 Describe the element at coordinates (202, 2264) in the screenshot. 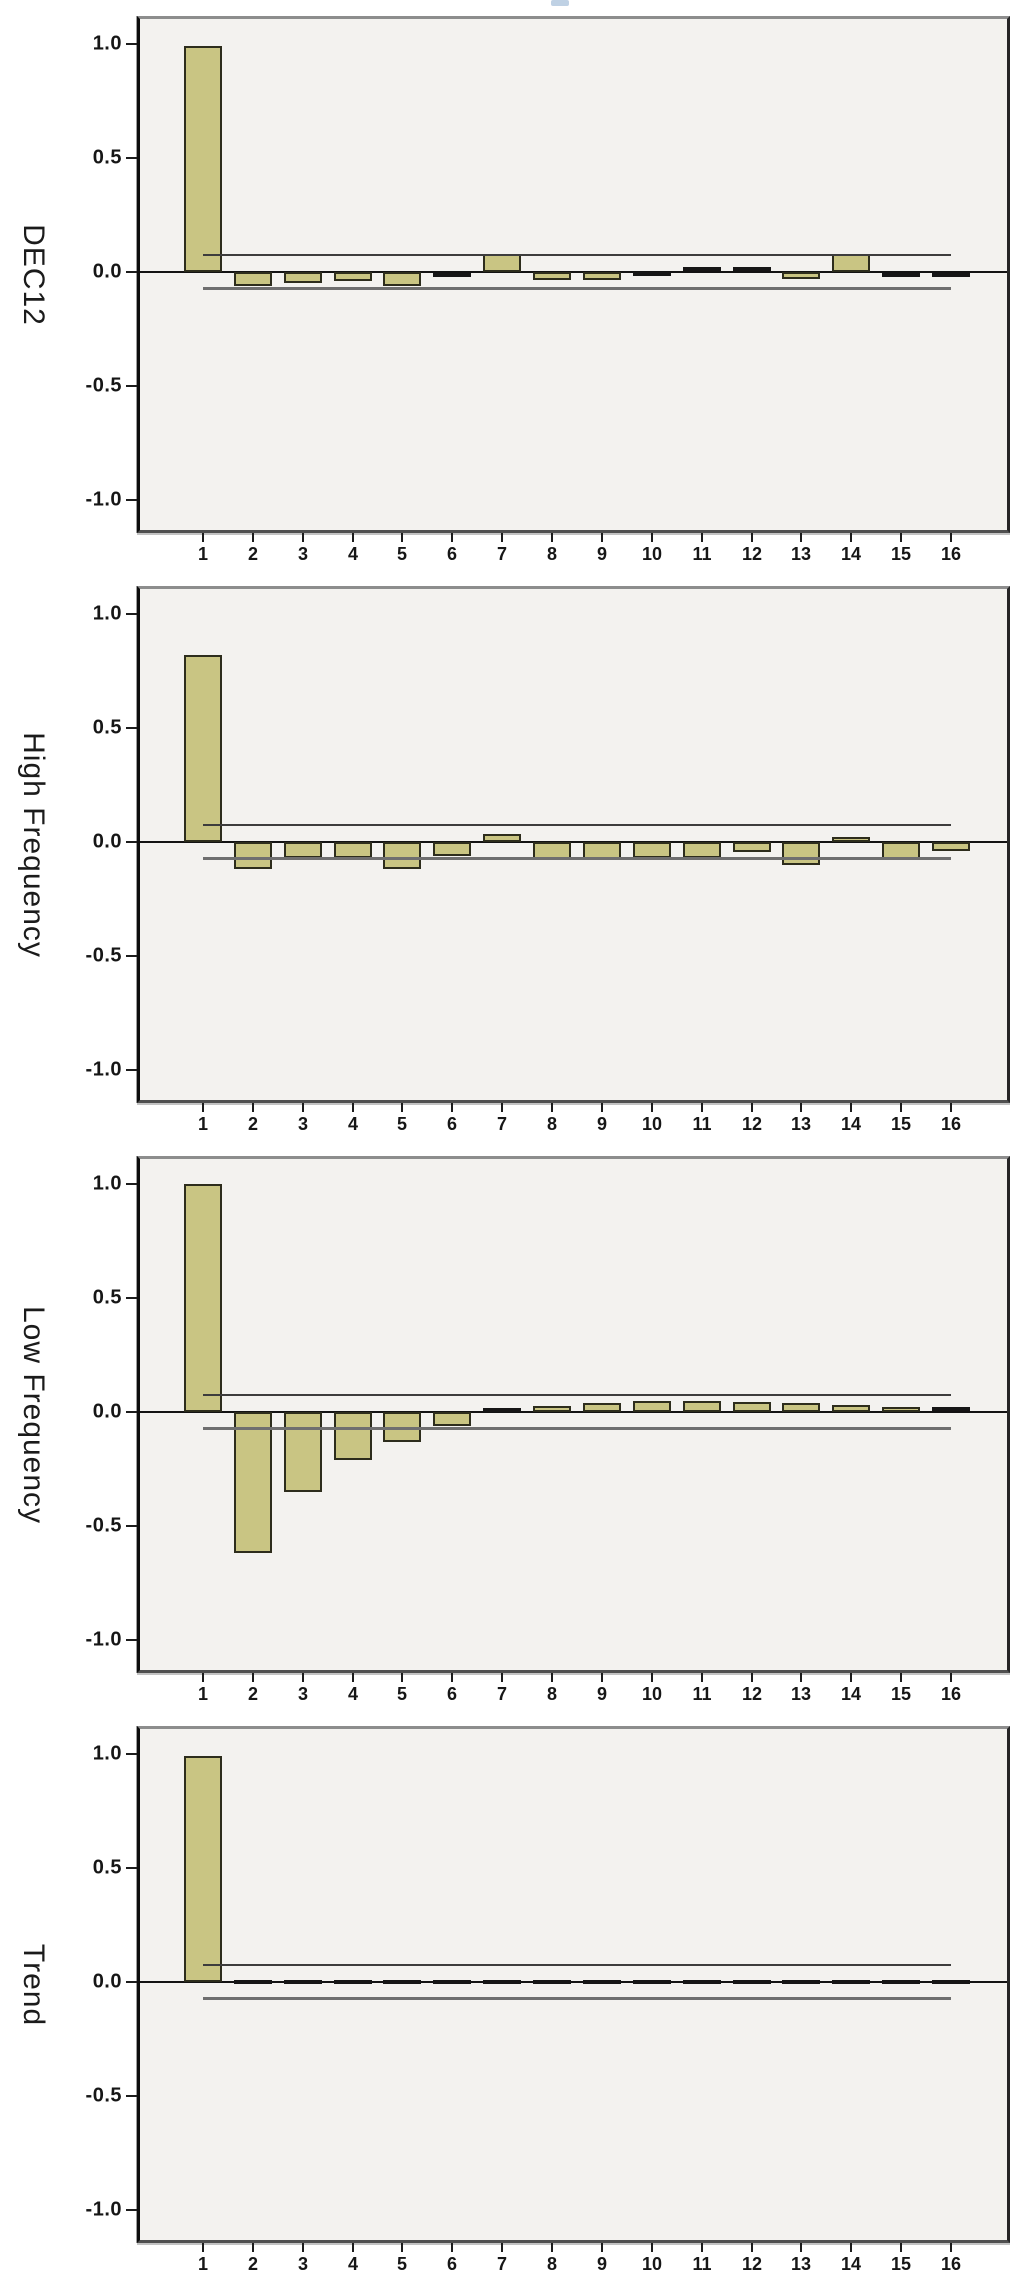

I see `x-axis-tick-label: 1` at that location.